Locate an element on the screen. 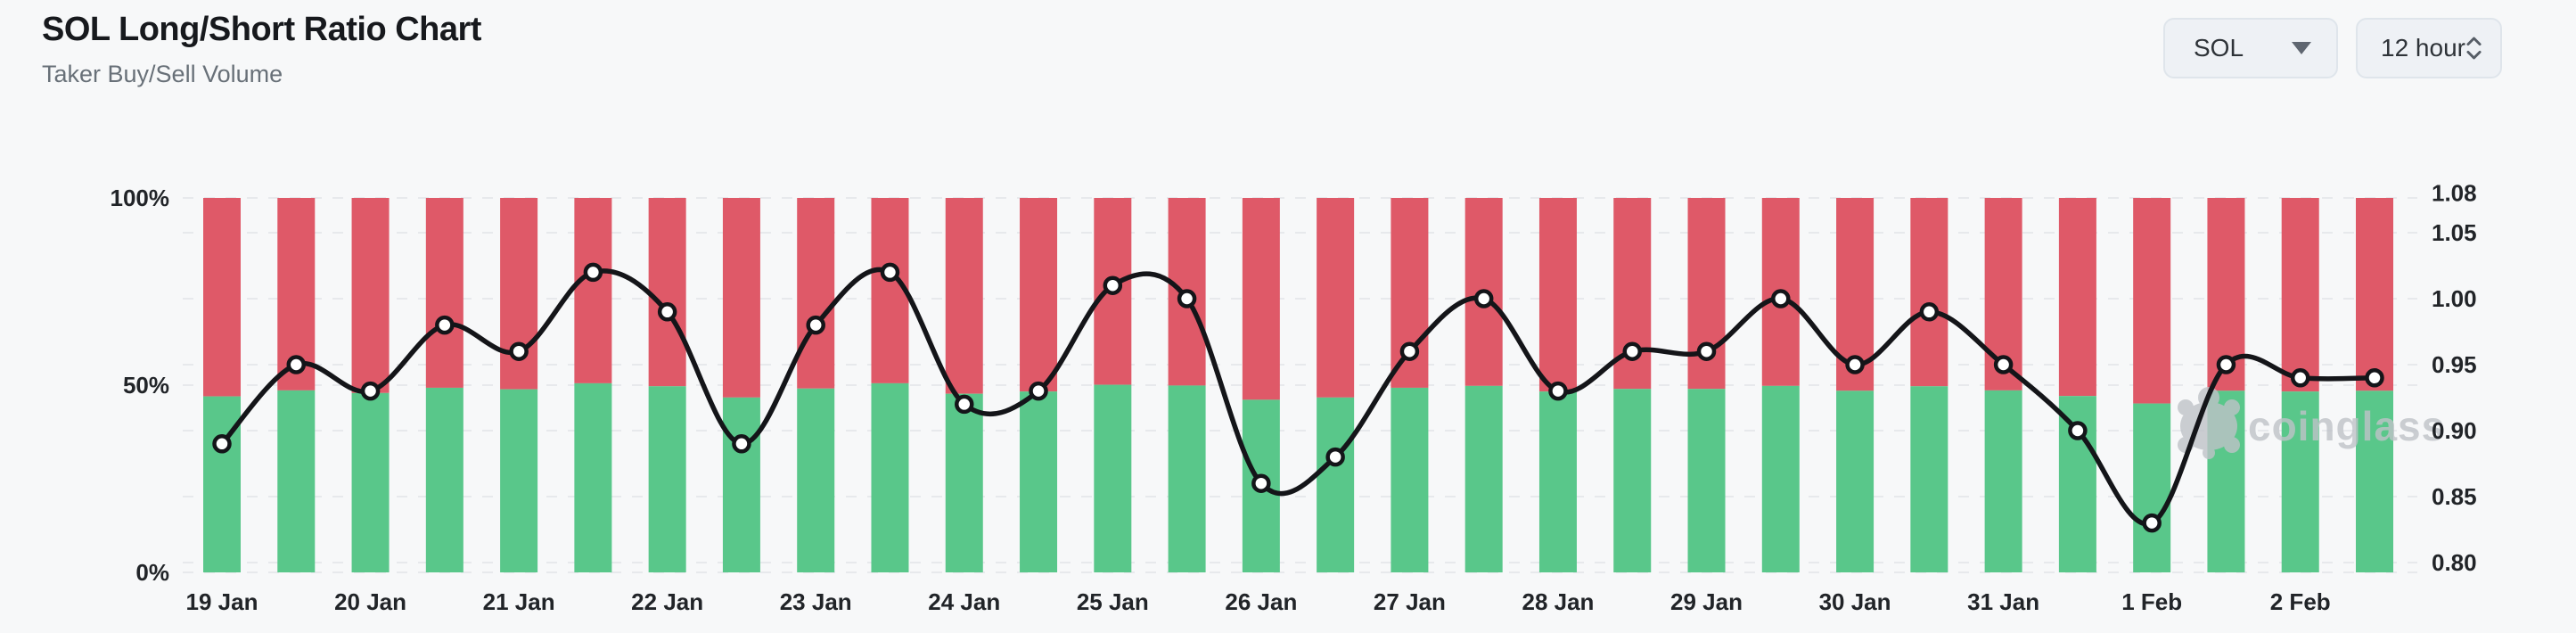 The width and height of the screenshot is (2576, 633). x-axis-date-label: 26 Jan is located at coordinates (1261, 602).